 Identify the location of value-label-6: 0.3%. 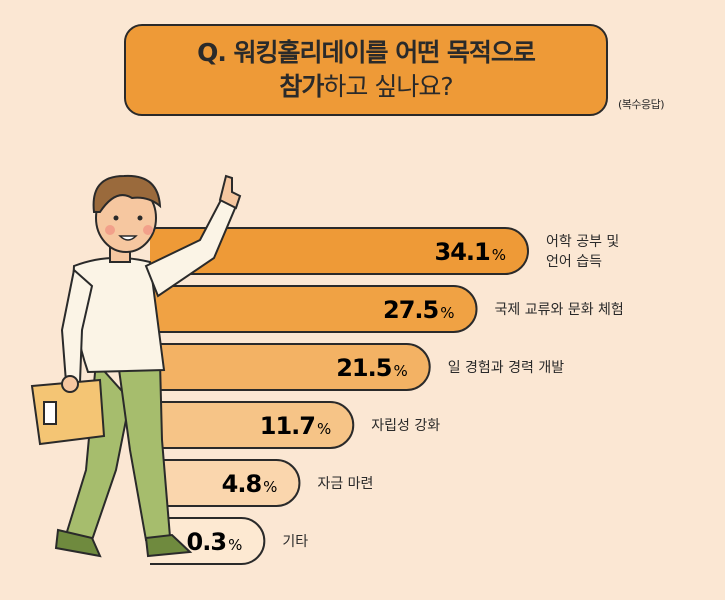
(215, 542).